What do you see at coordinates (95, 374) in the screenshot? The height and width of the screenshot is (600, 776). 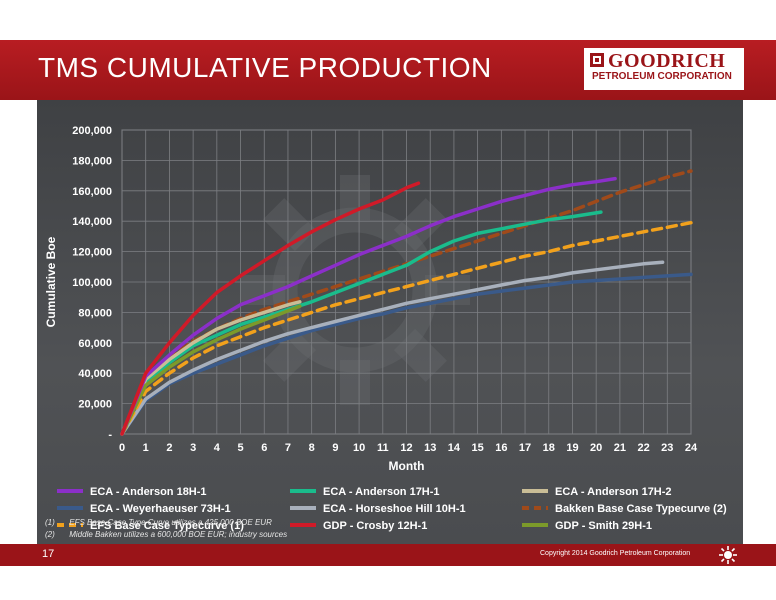 I see `y-tick-label: 40,000` at bounding box center [95, 374].